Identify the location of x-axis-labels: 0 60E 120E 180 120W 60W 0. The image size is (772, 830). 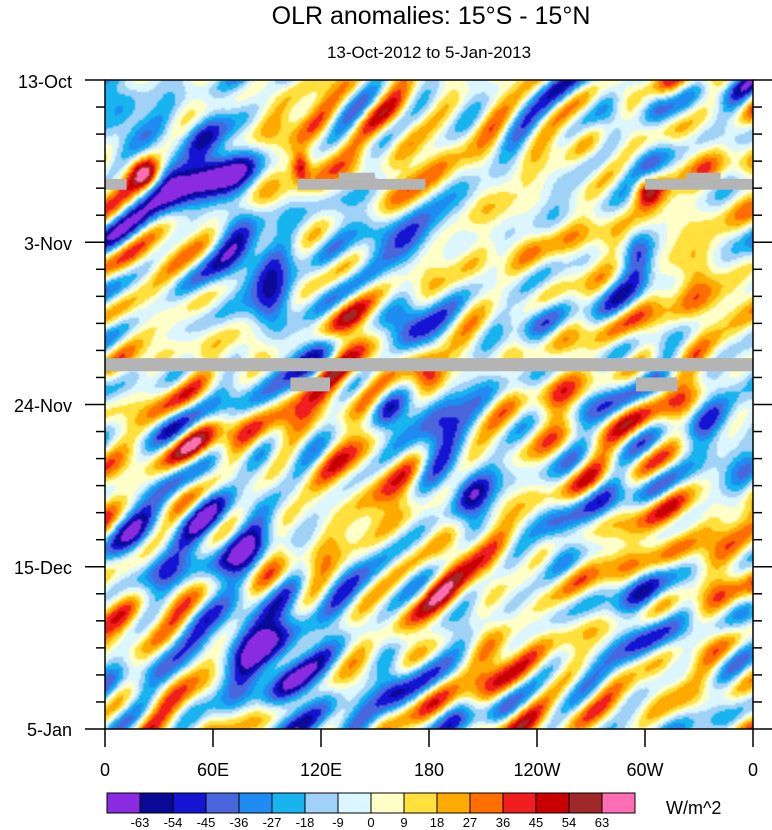
(429, 770).